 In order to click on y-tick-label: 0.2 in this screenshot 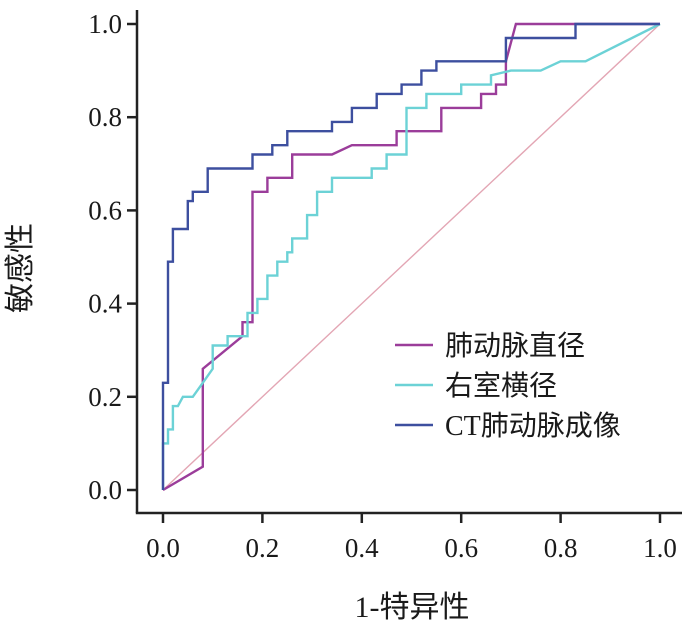, I will do `click(105, 397)`.